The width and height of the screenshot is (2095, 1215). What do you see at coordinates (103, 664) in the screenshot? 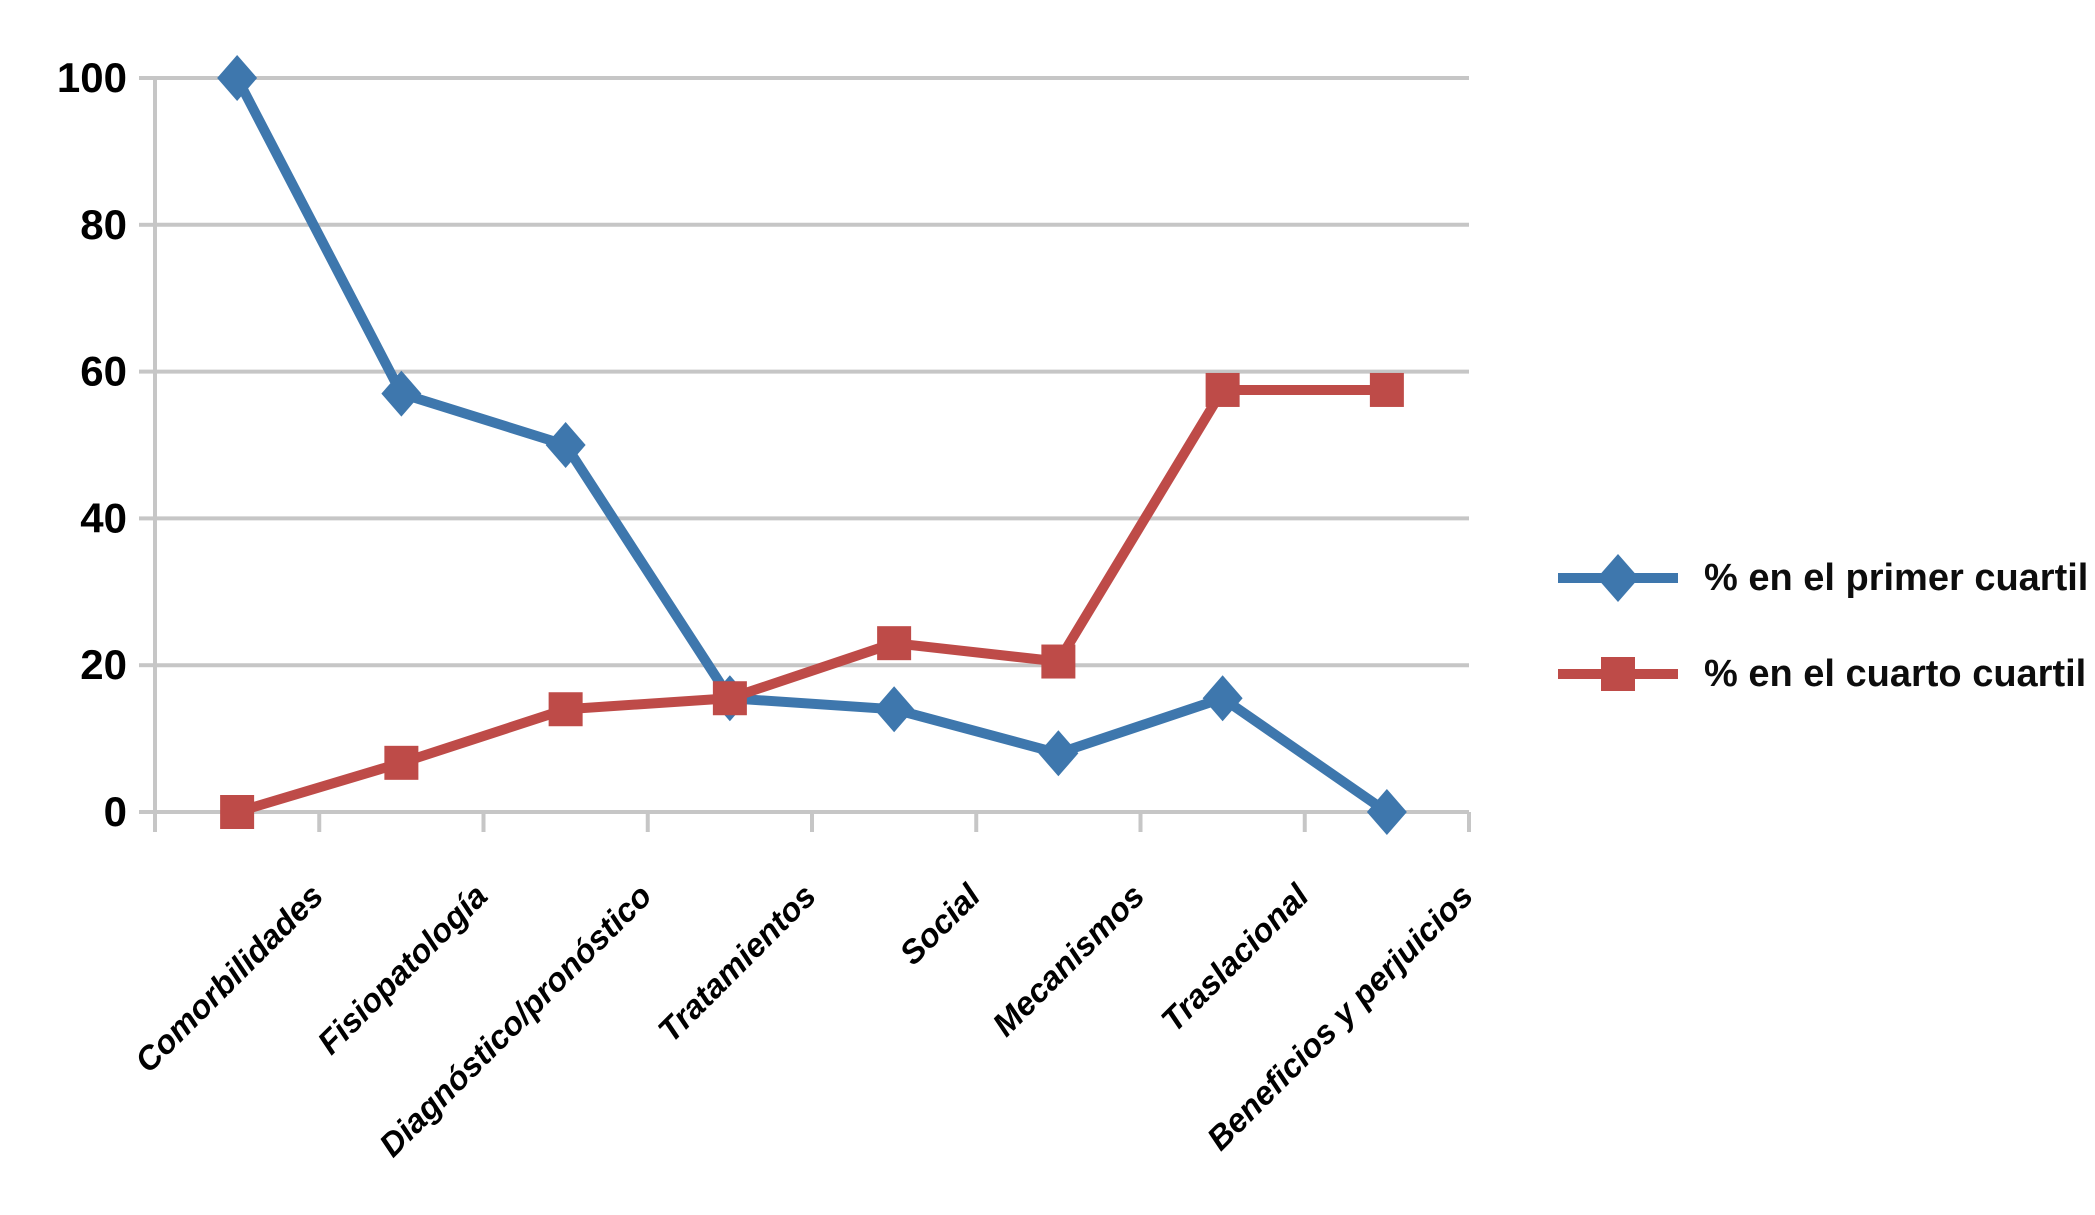
I see `y-tick-label: 20` at bounding box center [103, 664].